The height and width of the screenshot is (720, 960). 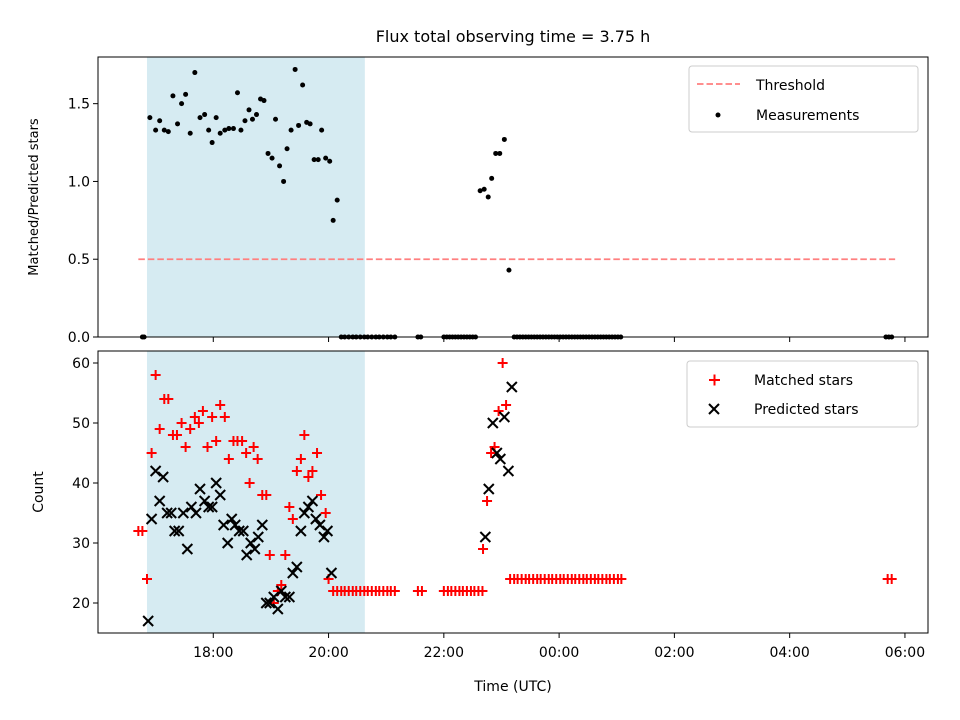 What do you see at coordinates (559, 653) in the screenshot?
I see `x-tick-label: 00:00` at bounding box center [559, 653].